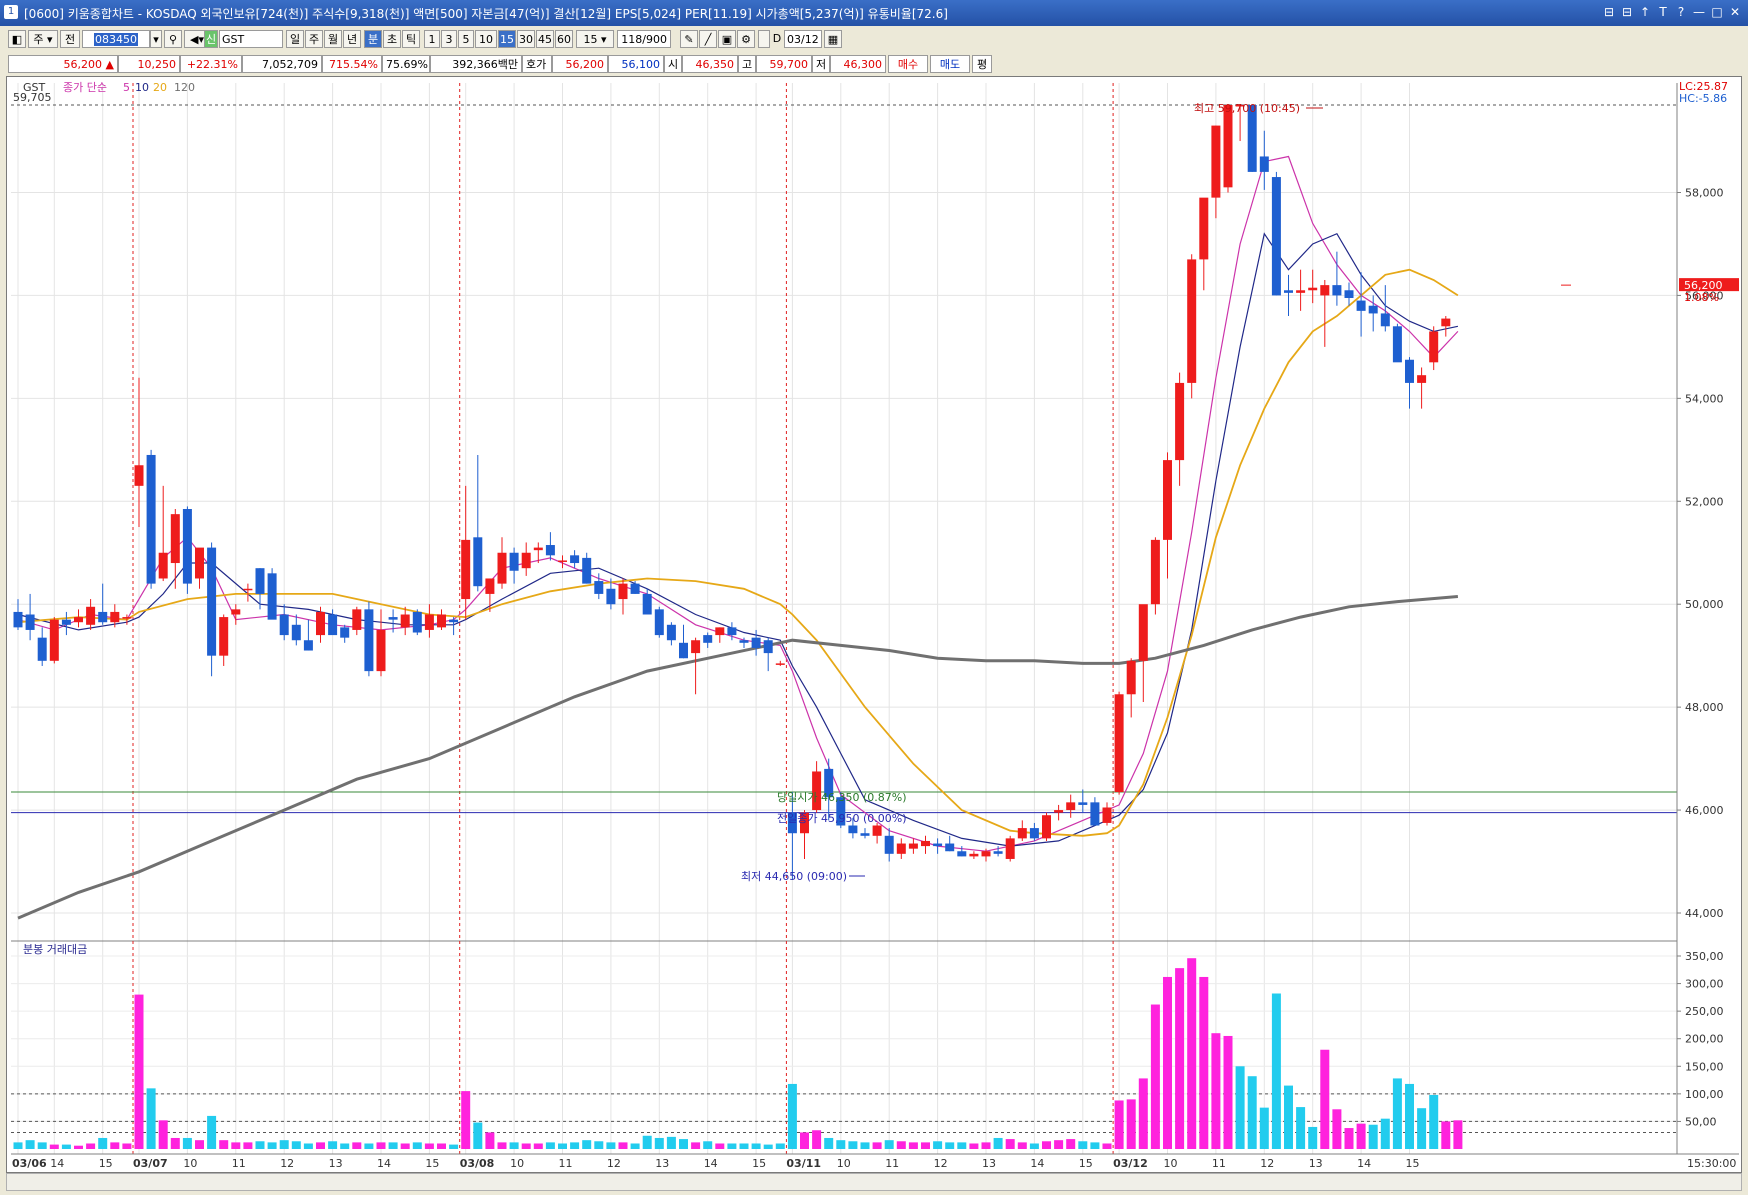  What do you see at coordinates (466, 39) in the screenshot?
I see `interval-5: 5` at bounding box center [466, 39].